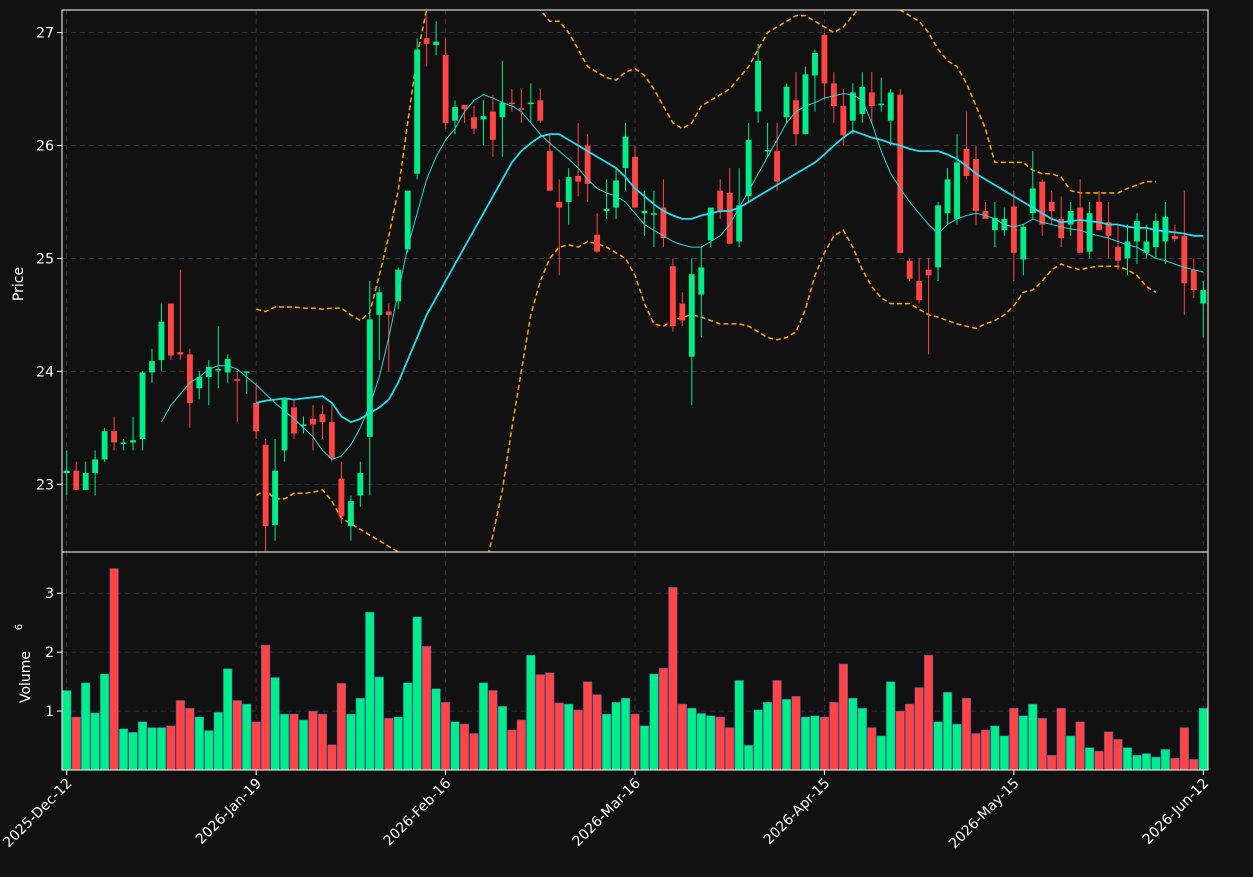 The height and width of the screenshot is (877, 1253). Describe the element at coordinates (19, 284) in the screenshot. I see `price-axis-label: Price` at that location.